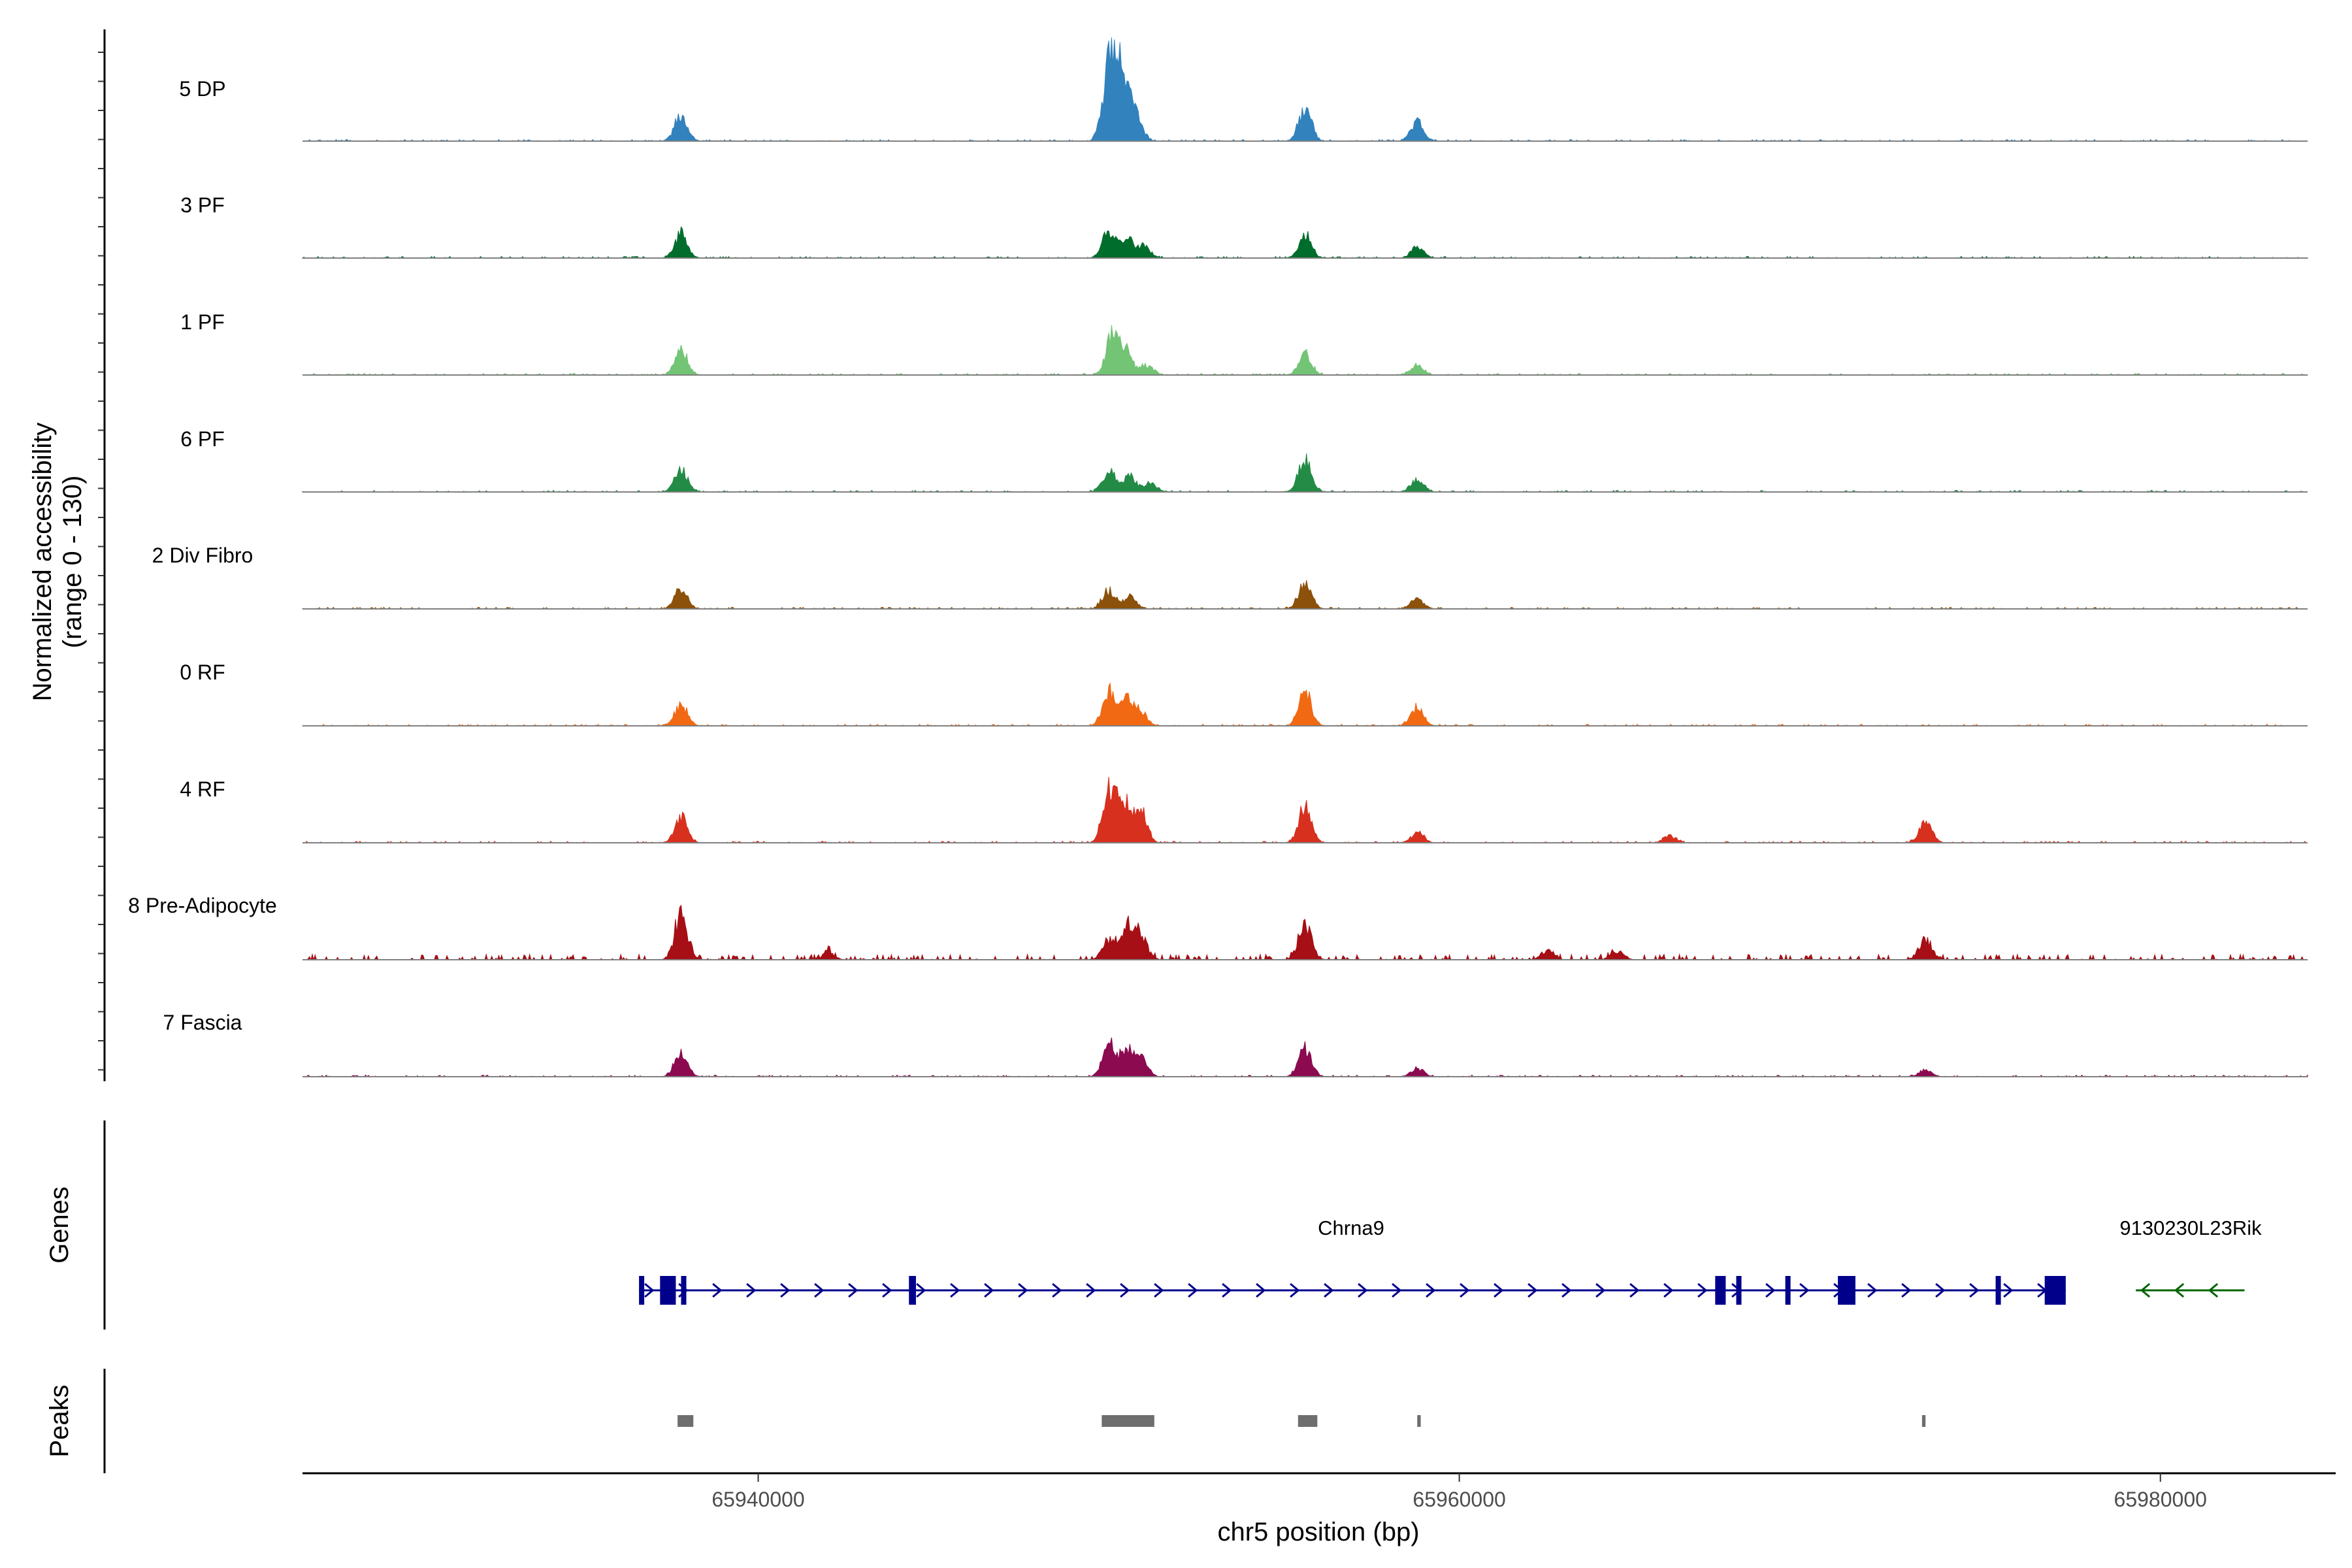  What do you see at coordinates (202, 322) in the screenshot?
I see `track-label: 1 PF` at bounding box center [202, 322].